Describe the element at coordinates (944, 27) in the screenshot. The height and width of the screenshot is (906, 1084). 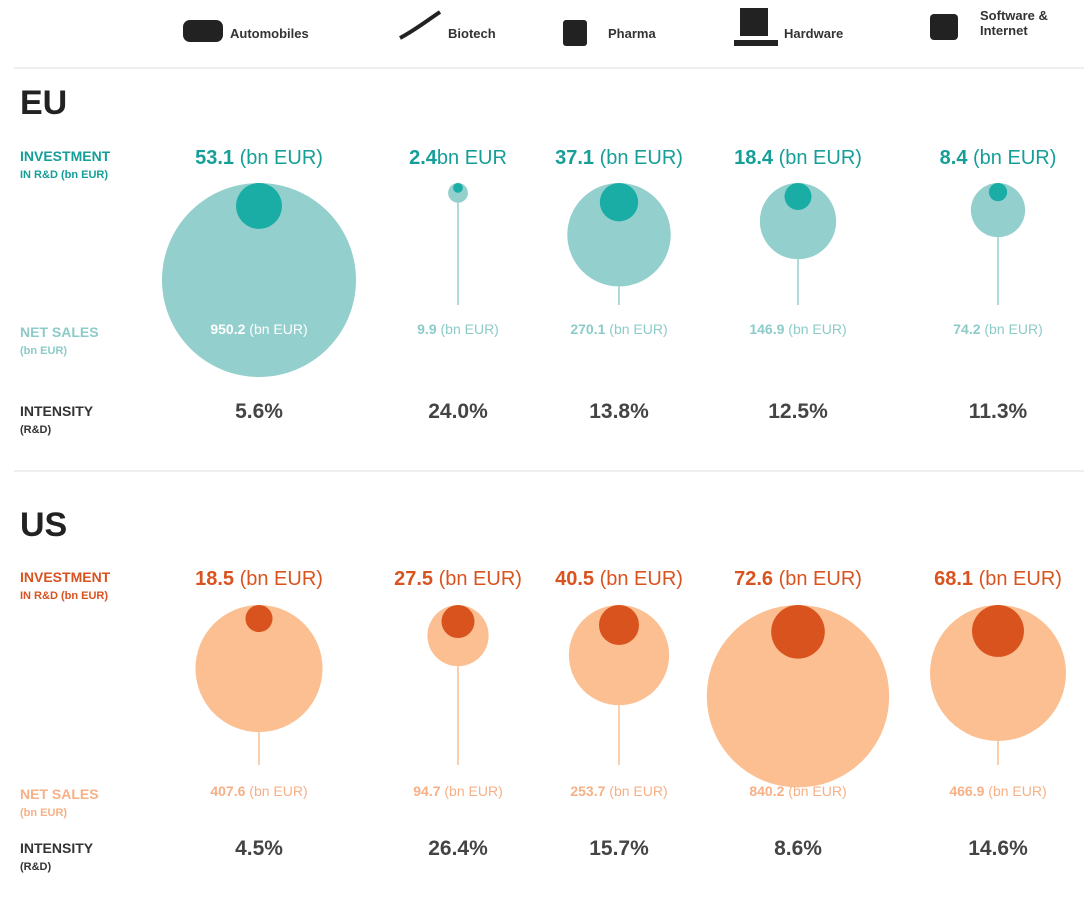
I see `at-icon` at that location.